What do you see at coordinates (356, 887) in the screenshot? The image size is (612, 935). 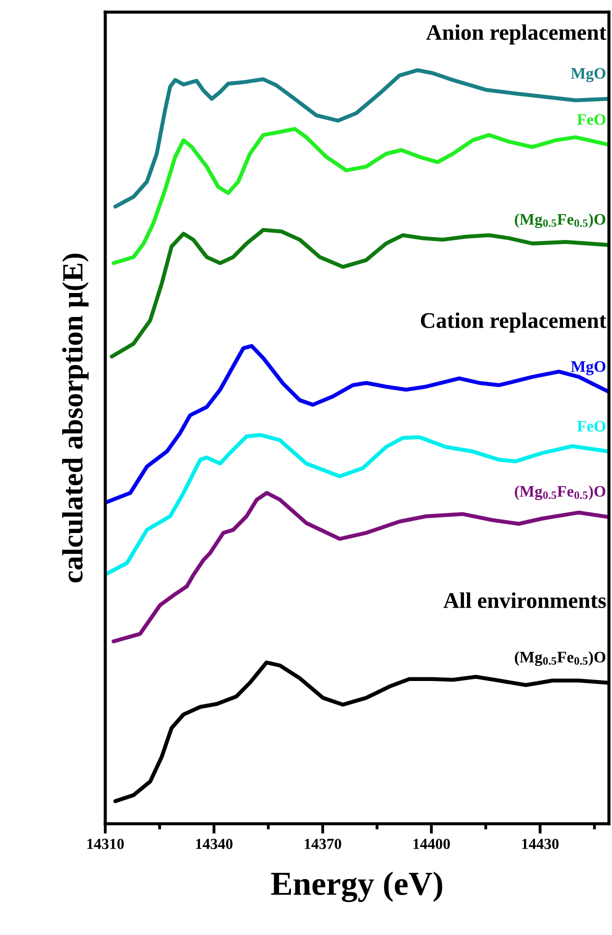 I see `x-axis-title: Energy (eV)` at bounding box center [356, 887].